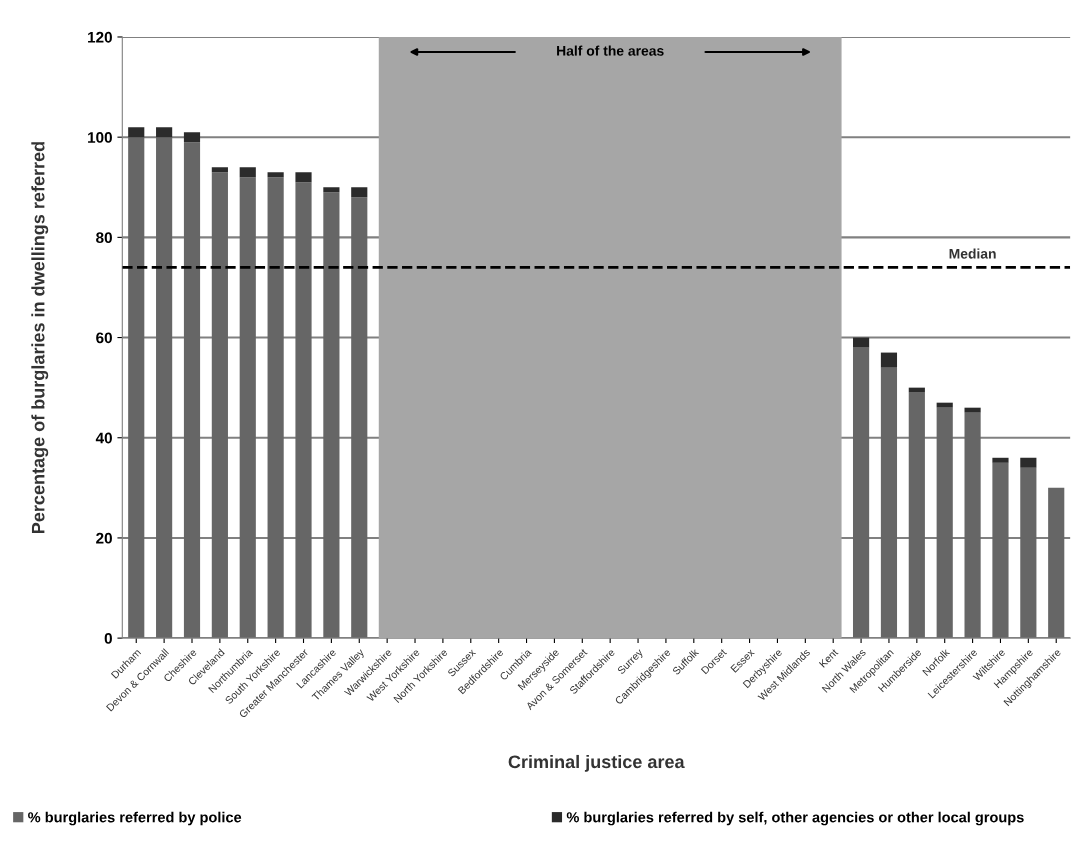 The width and height of the screenshot is (1092, 860). What do you see at coordinates (100, 137) in the screenshot?
I see `y-tick-label: 100` at bounding box center [100, 137].